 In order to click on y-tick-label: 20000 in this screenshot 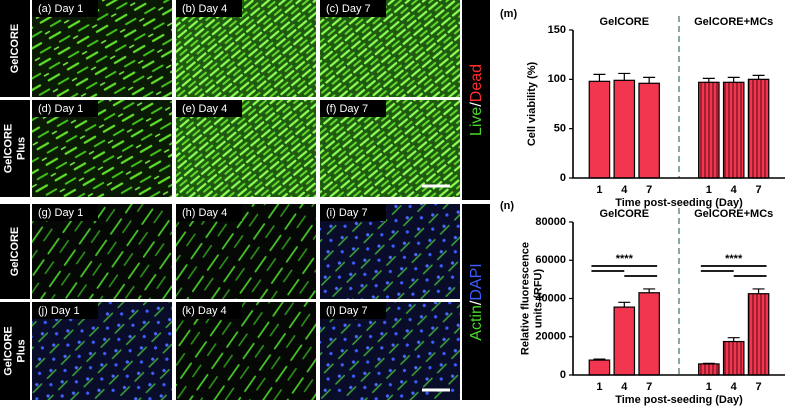, I will do `click(550, 337)`.